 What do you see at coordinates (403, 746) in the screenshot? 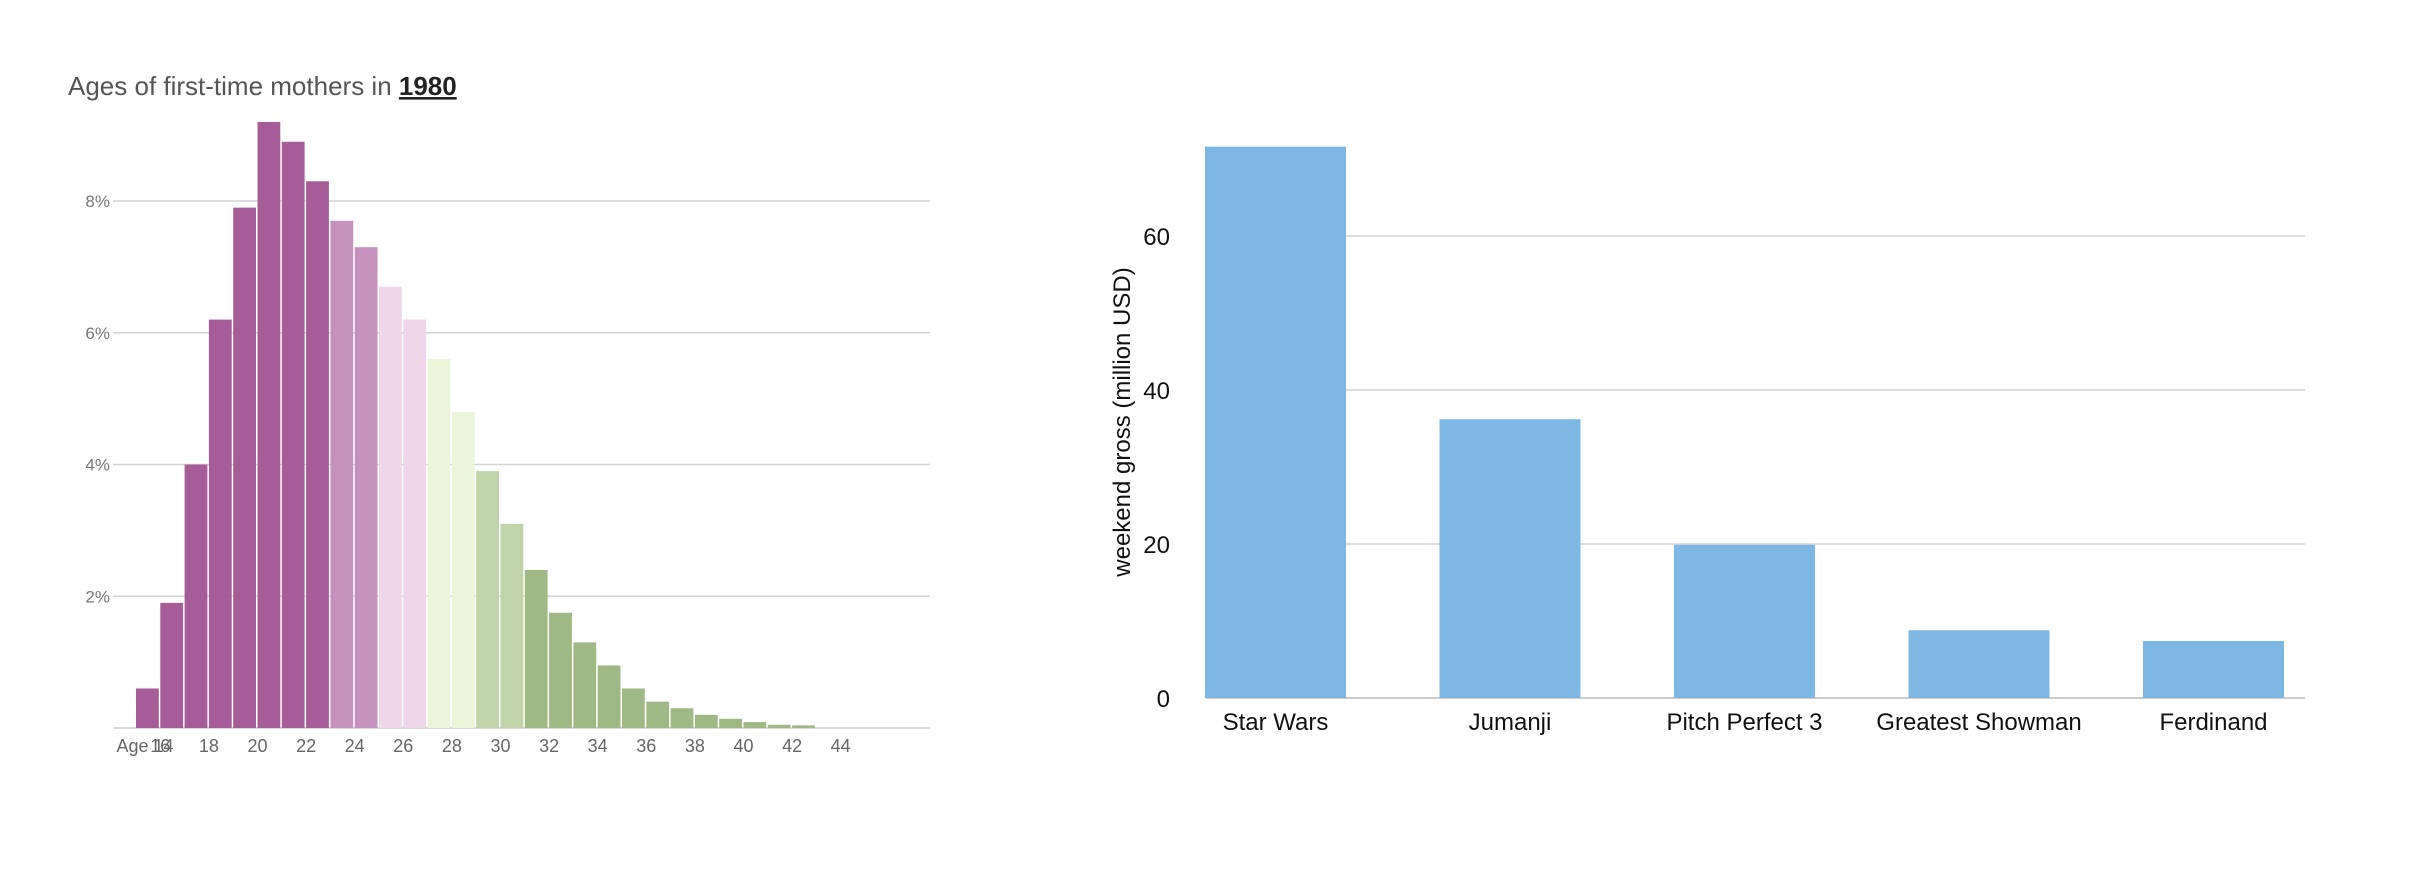
I see `chart1-x-tick-label: 26` at bounding box center [403, 746].